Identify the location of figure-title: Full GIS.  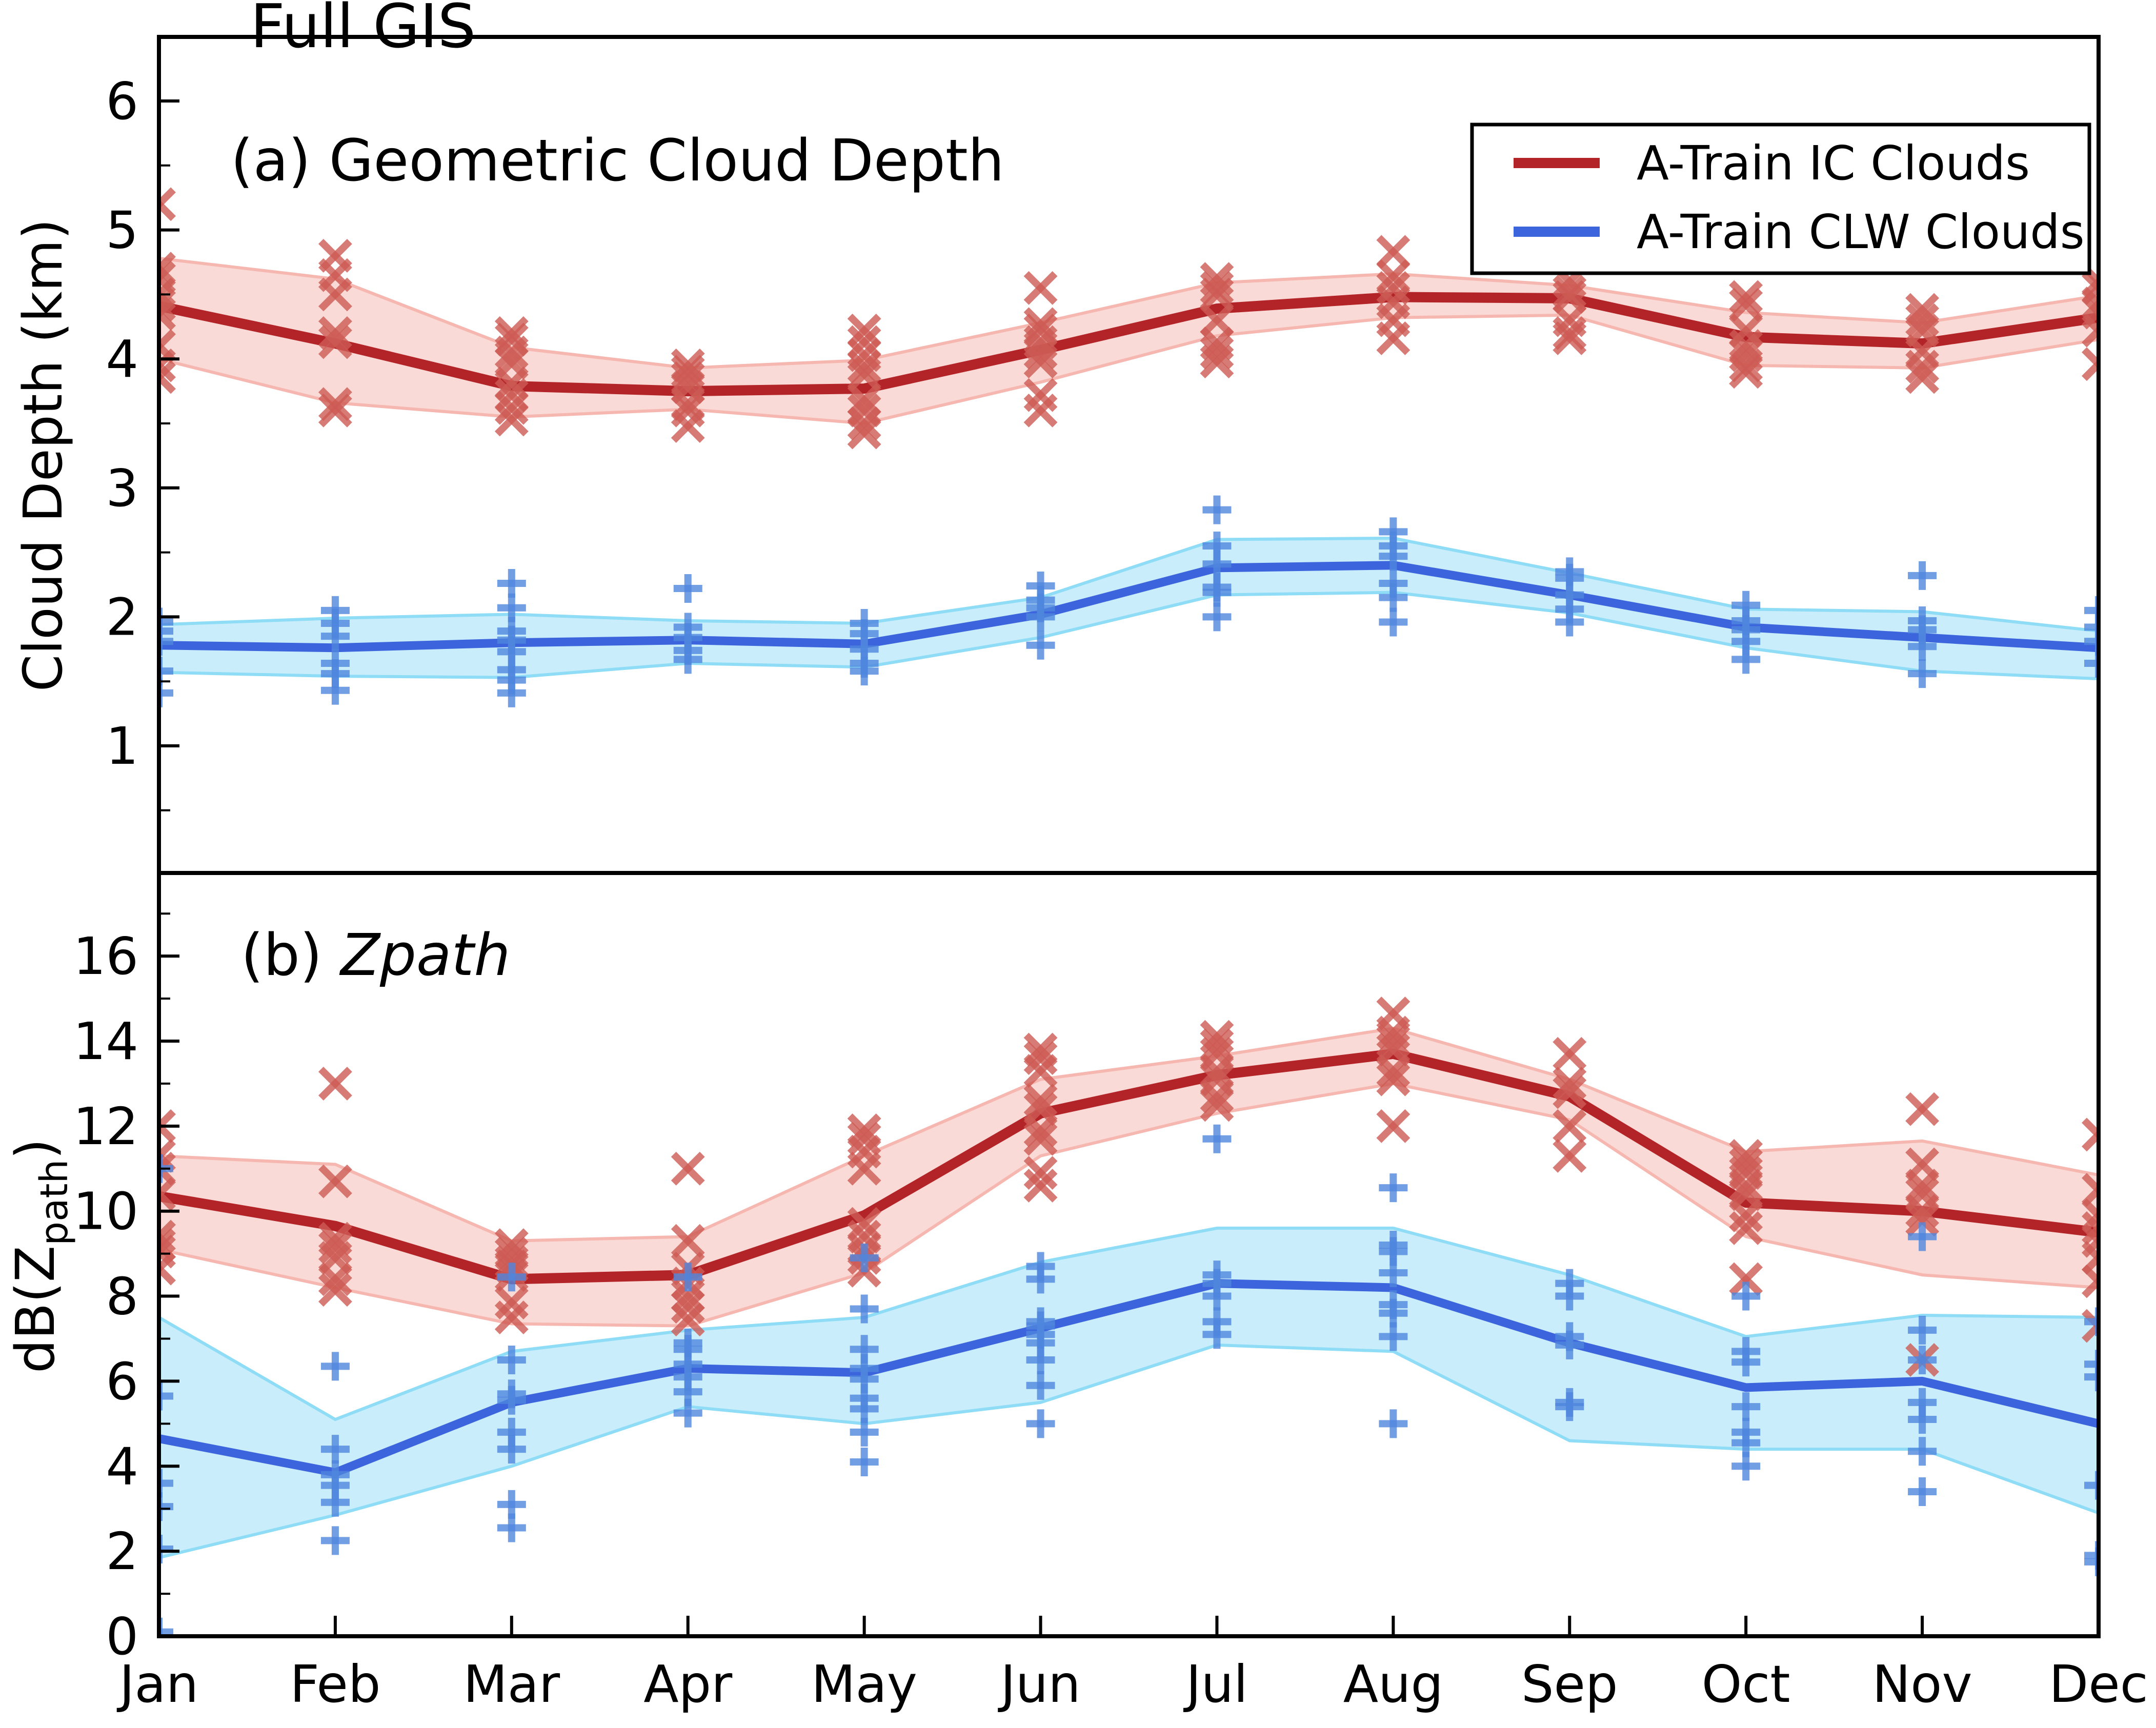
(363, 31).